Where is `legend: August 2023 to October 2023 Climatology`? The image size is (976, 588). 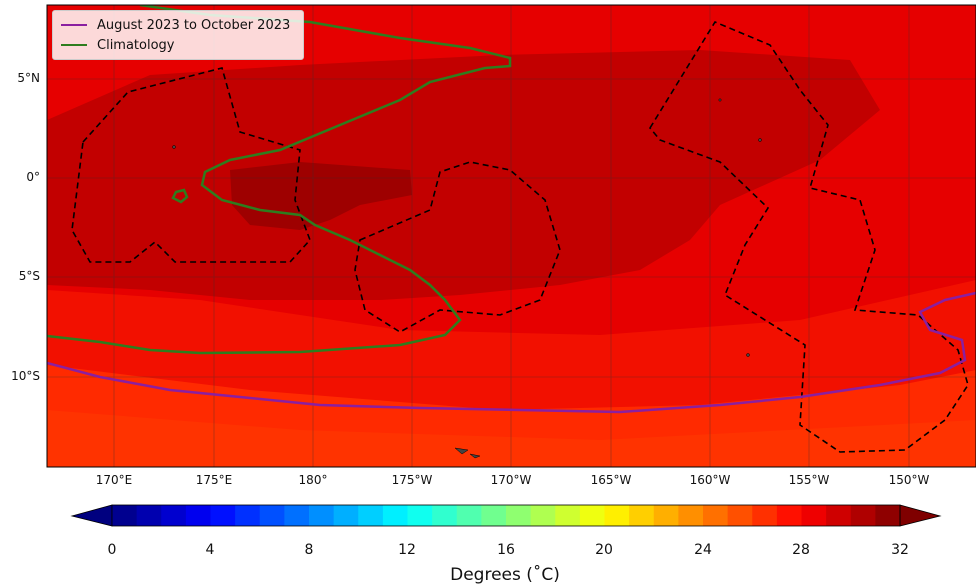
legend: August 2023 to October 2023 Climatology is located at coordinates (178, 35).